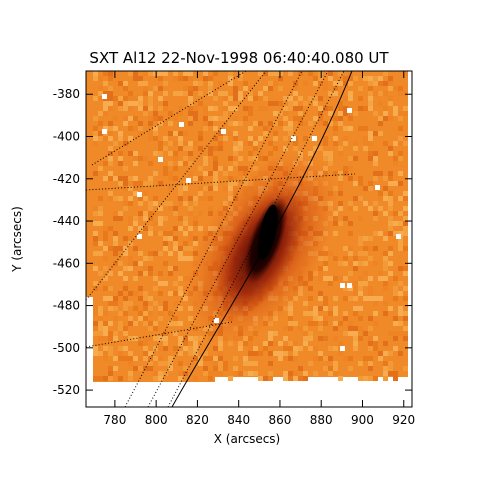 The height and width of the screenshot is (480, 480). What do you see at coordinates (349, 110) in the screenshot?
I see `saturated-pixel` at bounding box center [349, 110].